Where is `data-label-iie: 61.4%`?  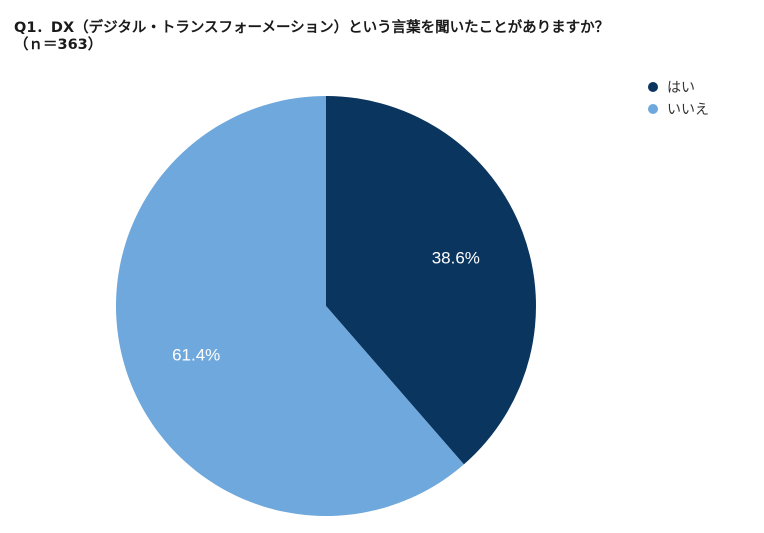 data-label-iie: 61.4% is located at coordinates (196, 355).